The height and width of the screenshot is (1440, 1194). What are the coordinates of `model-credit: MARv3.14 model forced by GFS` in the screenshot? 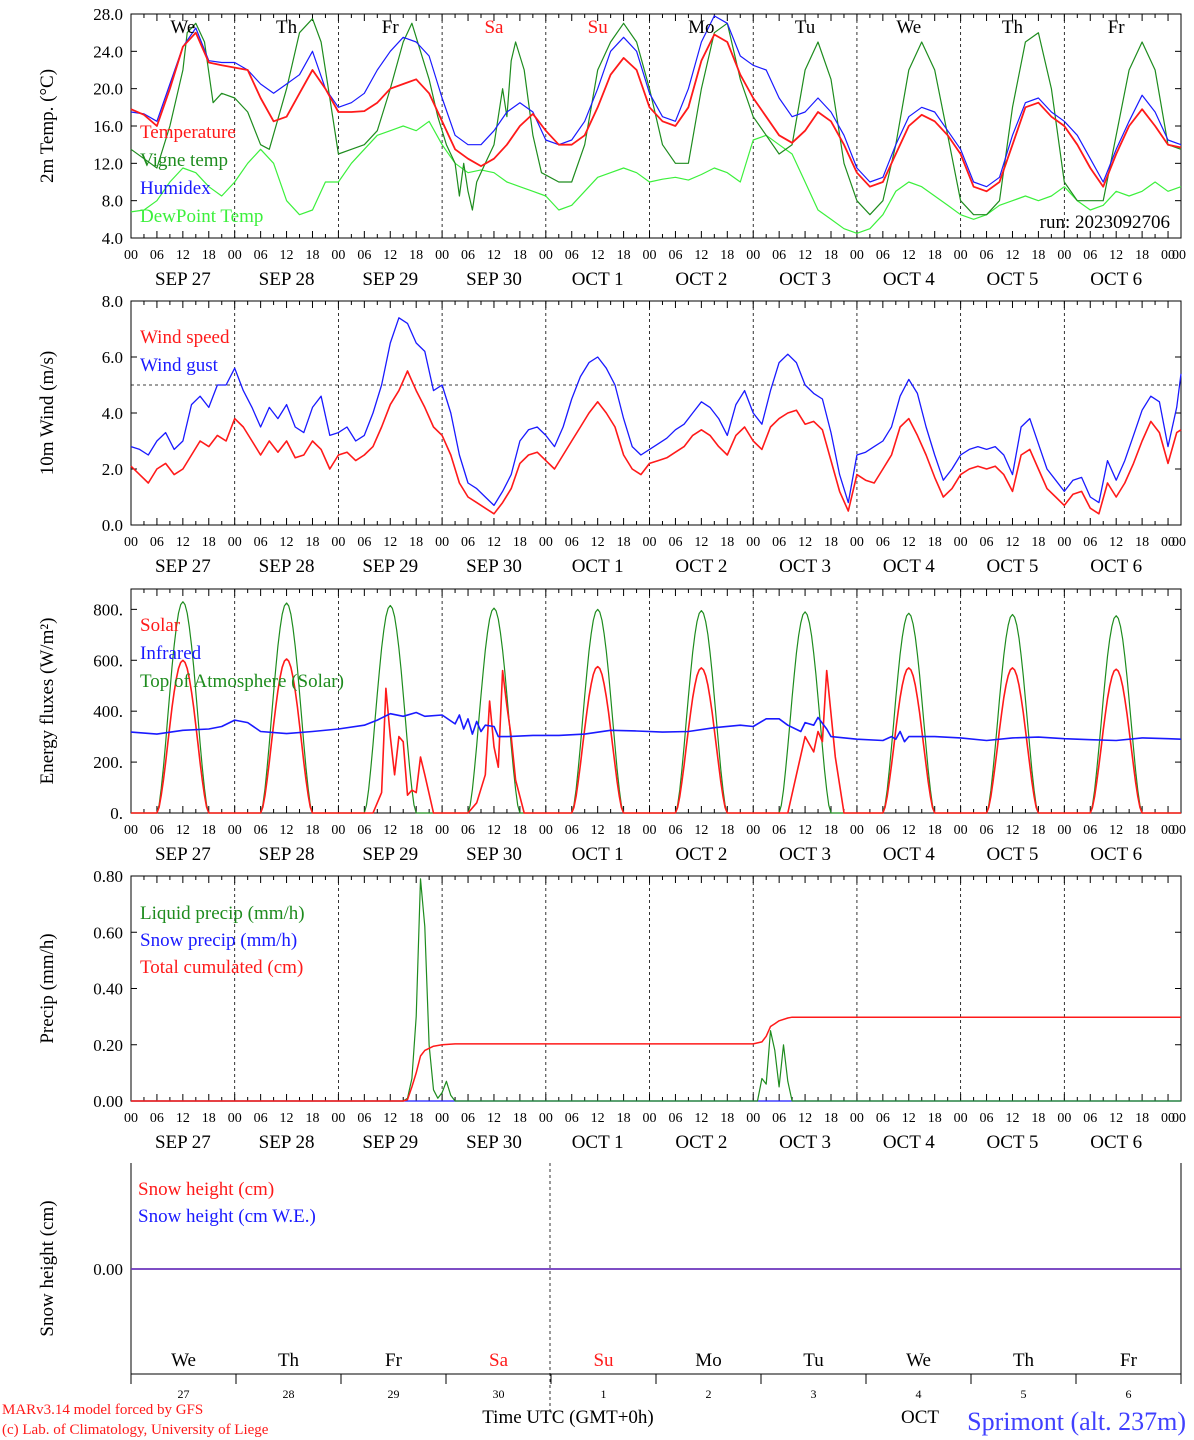 It's located at (102, 1410).